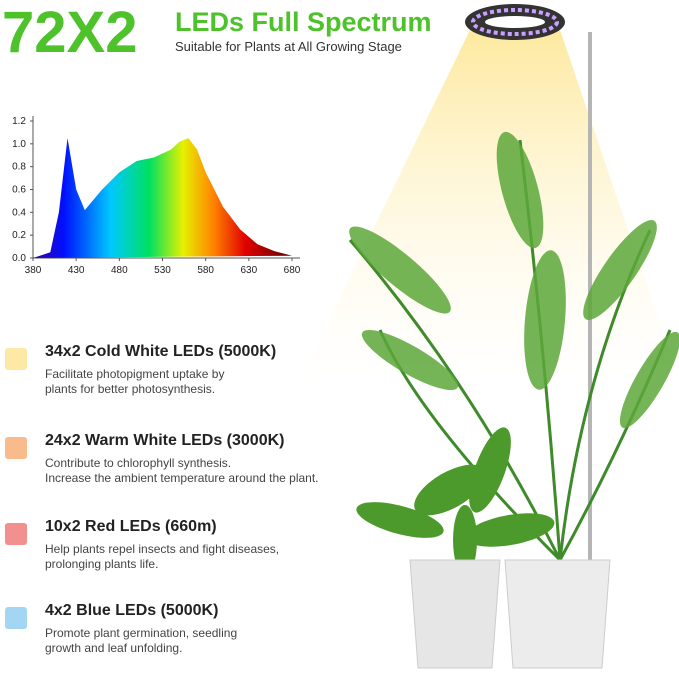 This screenshot has height=674, width=679. What do you see at coordinates (162, 270) in the screenshot?
I see `x-tick-label: 530` at bounding box center [162, 270].